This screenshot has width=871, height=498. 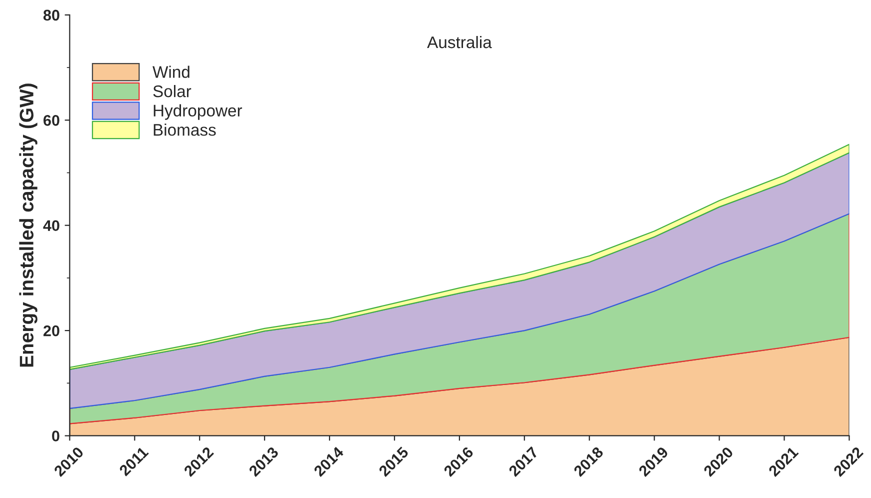 I want to click on legend-label: Hydropower, so click(x=198, y=112).